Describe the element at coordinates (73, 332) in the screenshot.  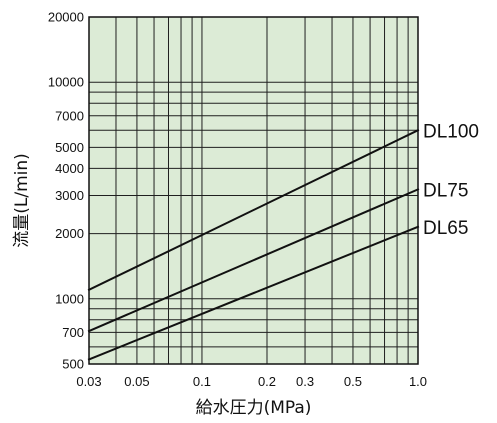
I see `y-tick-label: 700` at that location.